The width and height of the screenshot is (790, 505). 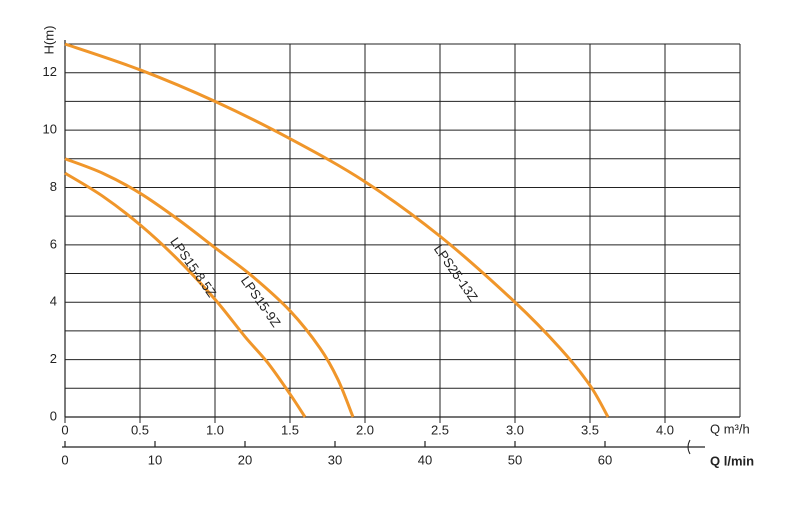 I want to click on axis-break, so click(x=689, y=447).